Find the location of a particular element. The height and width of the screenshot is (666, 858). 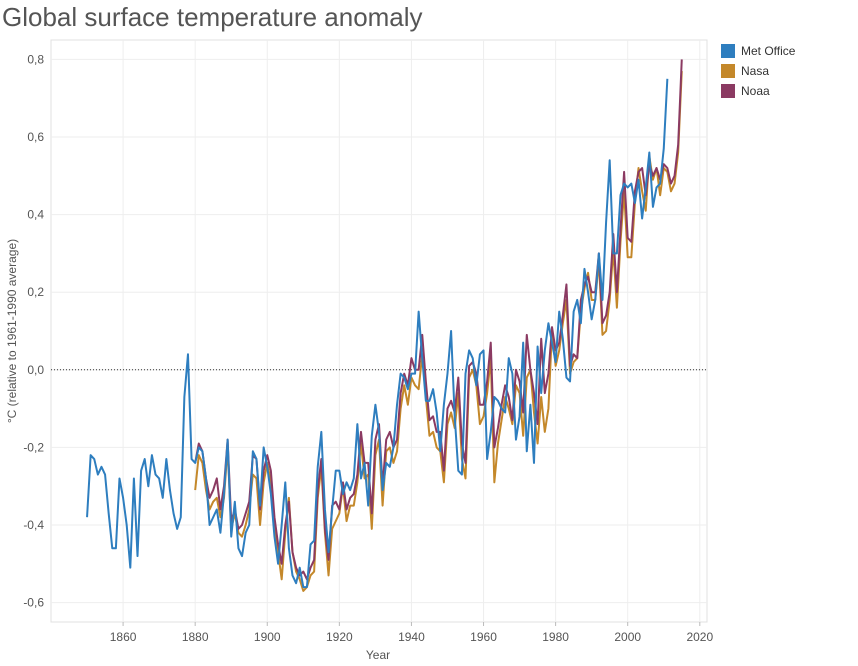

legend-item-nasa: Nasa is located at coordinates (758, 71).